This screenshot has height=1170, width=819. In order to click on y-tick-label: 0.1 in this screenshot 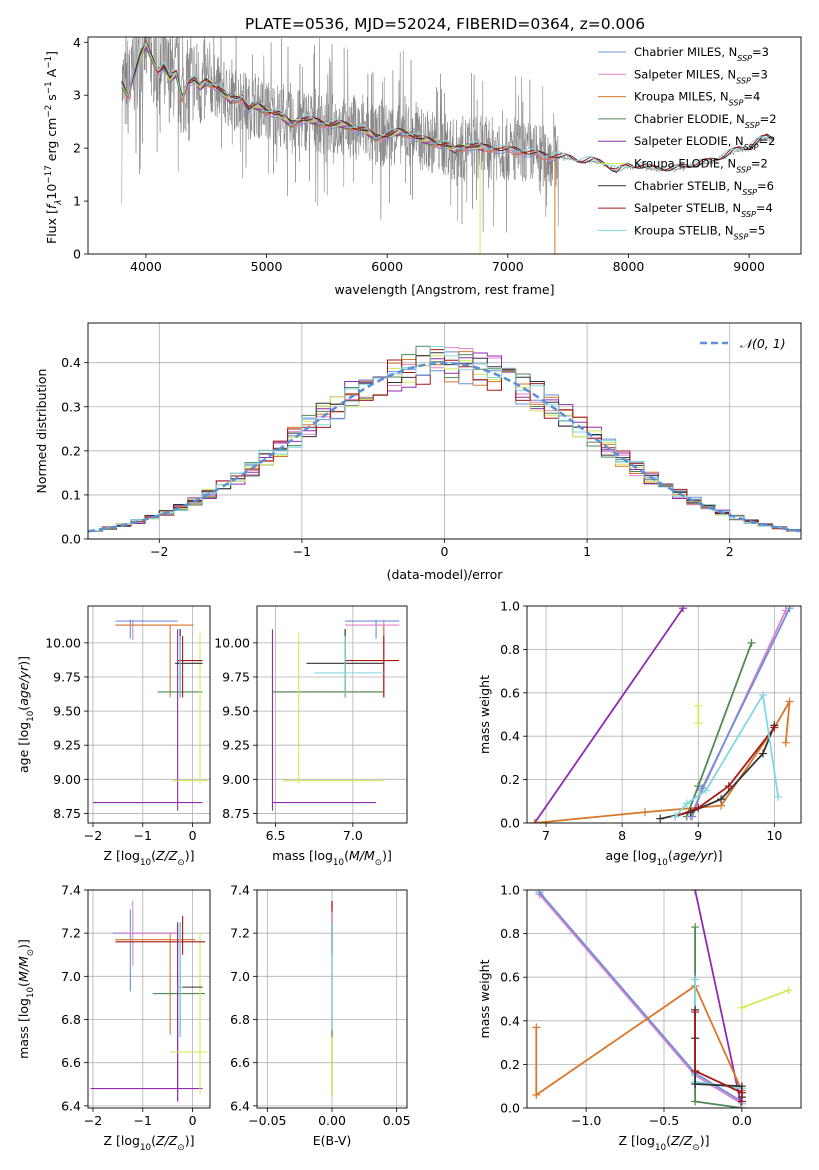, I will do `click(71, 494)`.